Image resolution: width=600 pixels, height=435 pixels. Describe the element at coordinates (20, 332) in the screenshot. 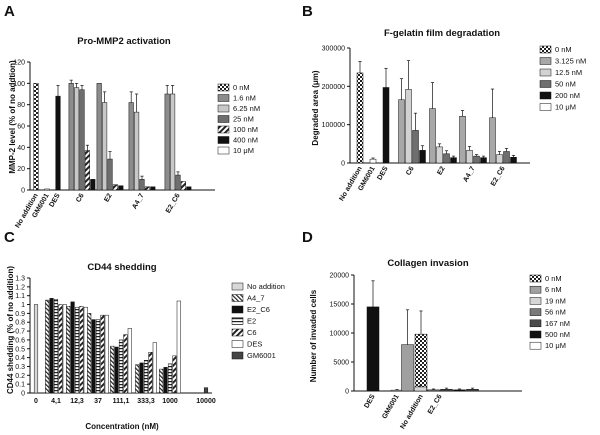

I see `y-tick-label-c: 0.7` at that location.